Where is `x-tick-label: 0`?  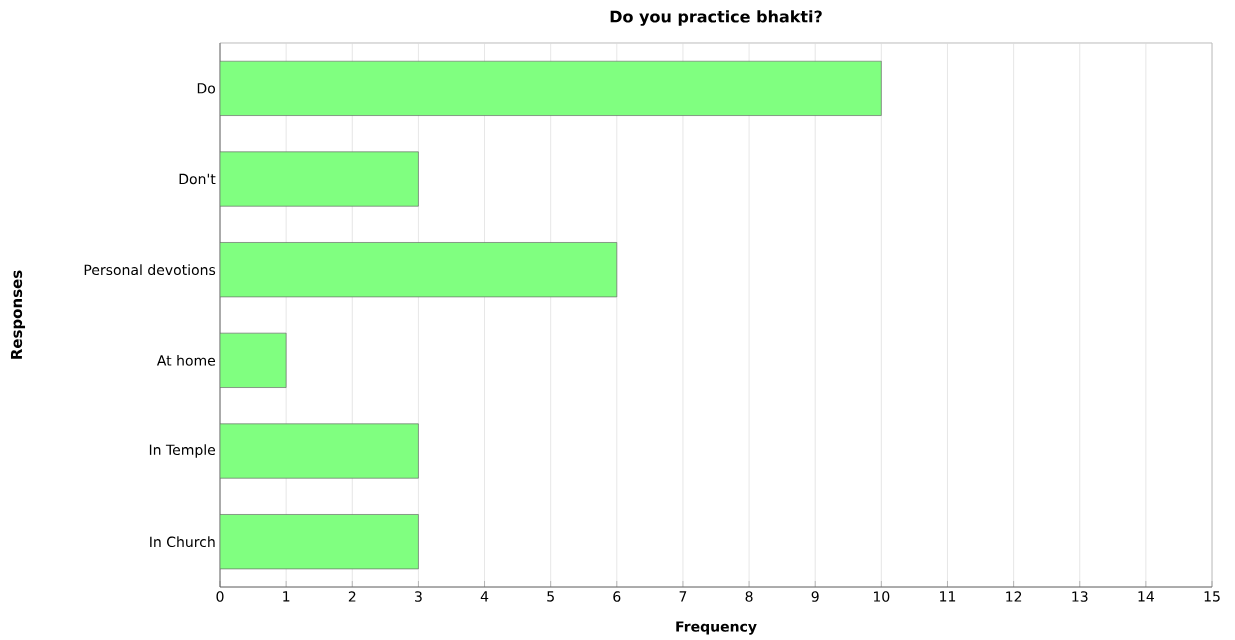
x-tick-label: 0 is located at coordinates (220, 596).